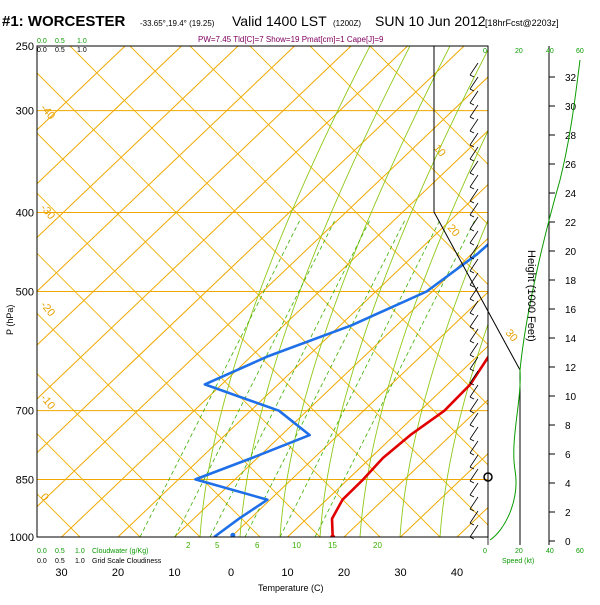  What do you see at coordinates (522, 23) in the screenshot?
I see `forecast-info: [18hrFcst@2203z]` at bounding box center [522, 23].